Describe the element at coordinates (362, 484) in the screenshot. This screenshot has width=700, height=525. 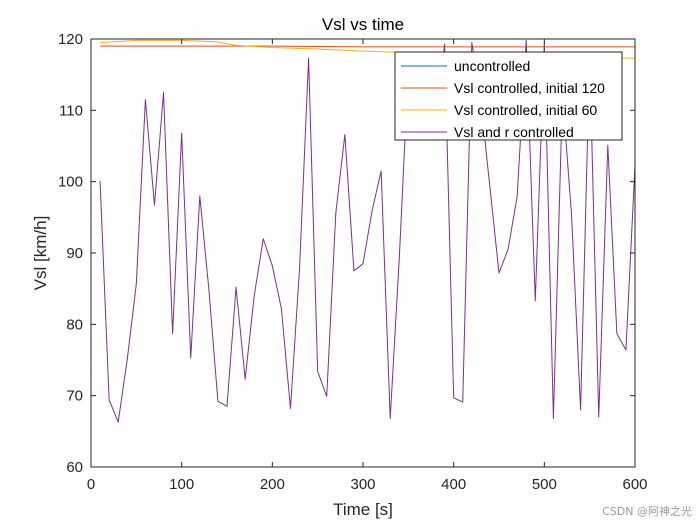
I see `x-tick-label: 300` at that location.